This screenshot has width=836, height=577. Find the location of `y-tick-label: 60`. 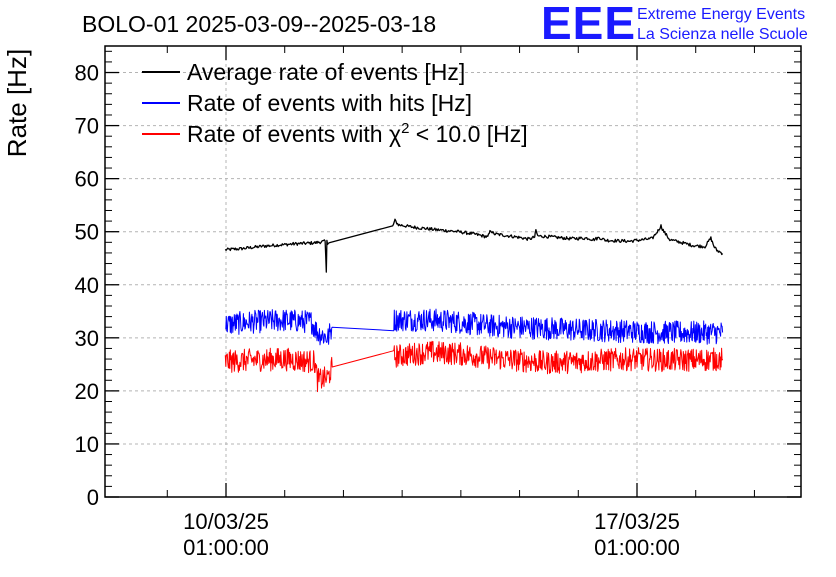

y-tick-label: 60 is located at coordinates (87, 179).